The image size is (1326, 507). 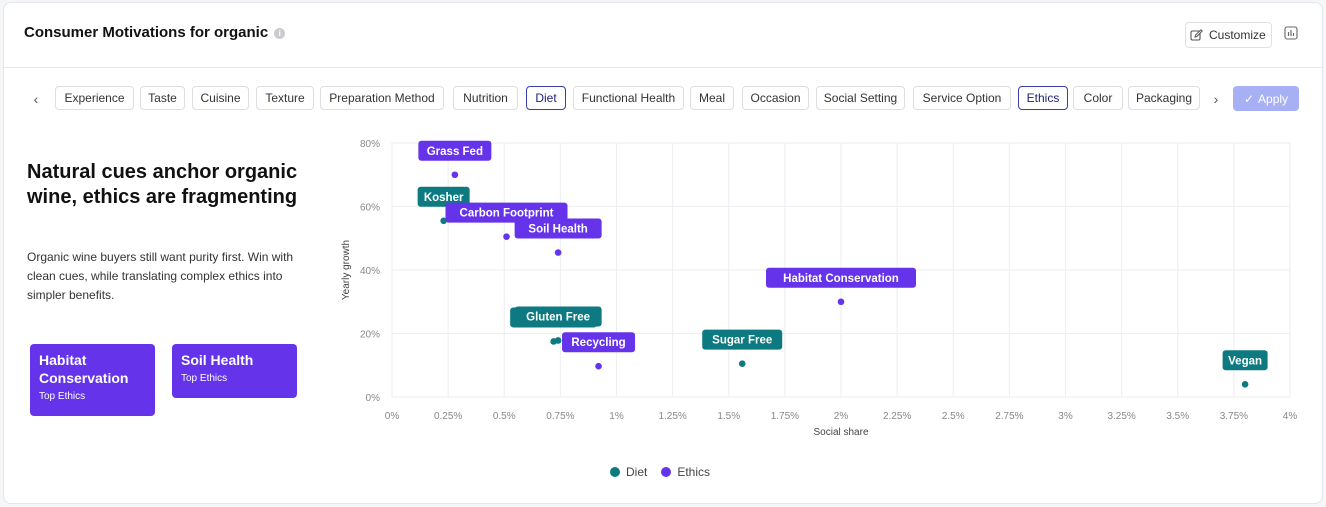 I want to click on x-tick-label: 1%, so click(x=616, y=416).